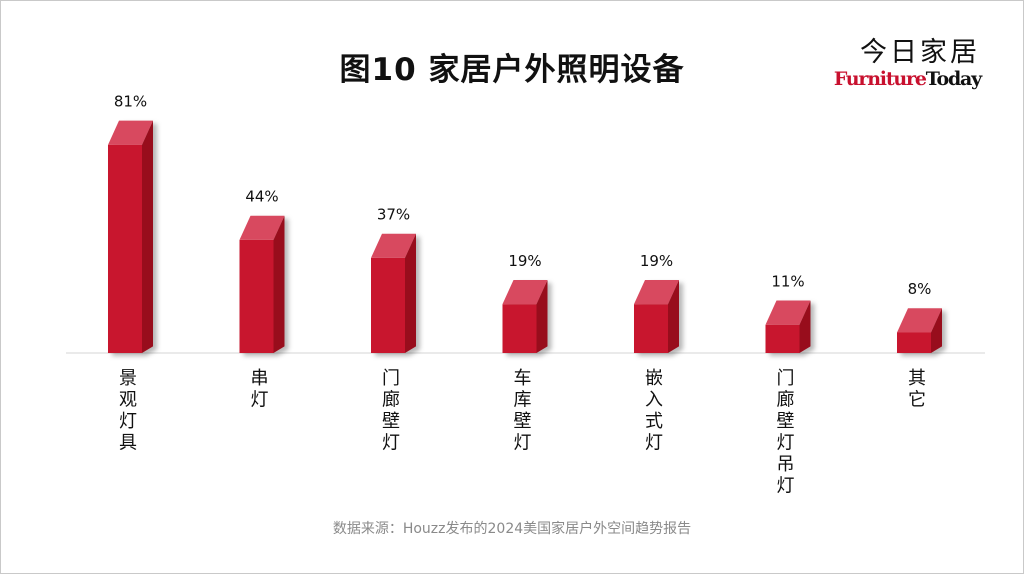  I want to click on value-label-5: 19%, so click(656, 261).